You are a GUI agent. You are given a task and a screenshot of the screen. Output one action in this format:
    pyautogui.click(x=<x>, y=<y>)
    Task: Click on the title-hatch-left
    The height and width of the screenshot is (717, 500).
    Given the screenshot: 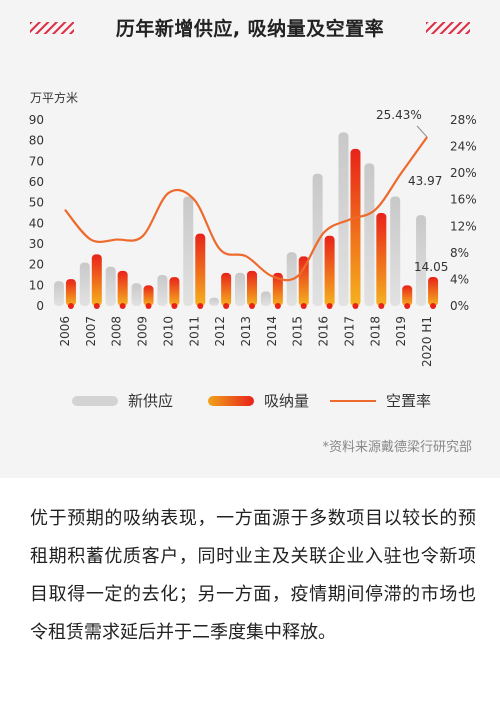 What is the action you would take?
    pyautogui.click(x=52, y=28)
    